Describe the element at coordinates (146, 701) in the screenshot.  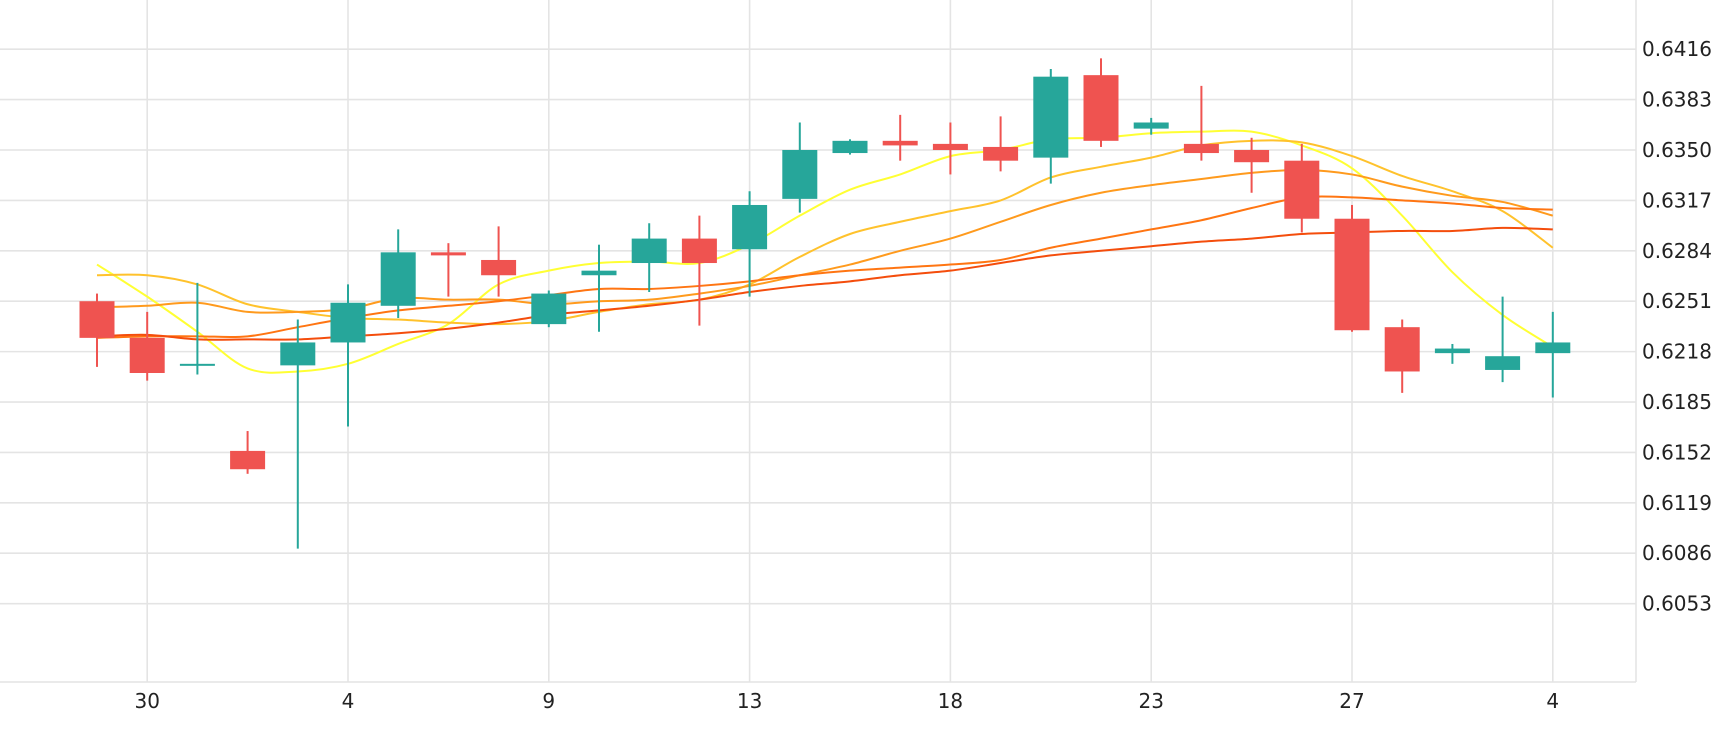
I see `x-tick-label: 30` at that location.